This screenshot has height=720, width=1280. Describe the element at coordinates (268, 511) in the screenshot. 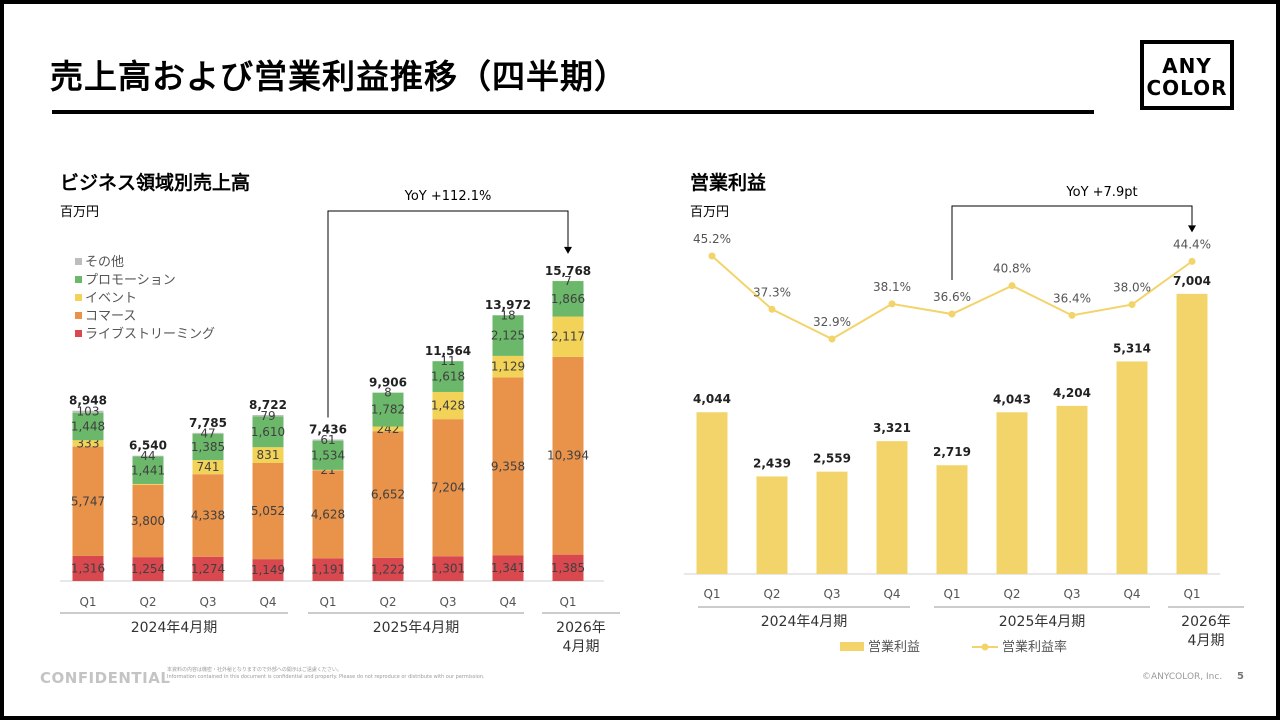

I see `revenue-segment-label: 5,052` at that location.